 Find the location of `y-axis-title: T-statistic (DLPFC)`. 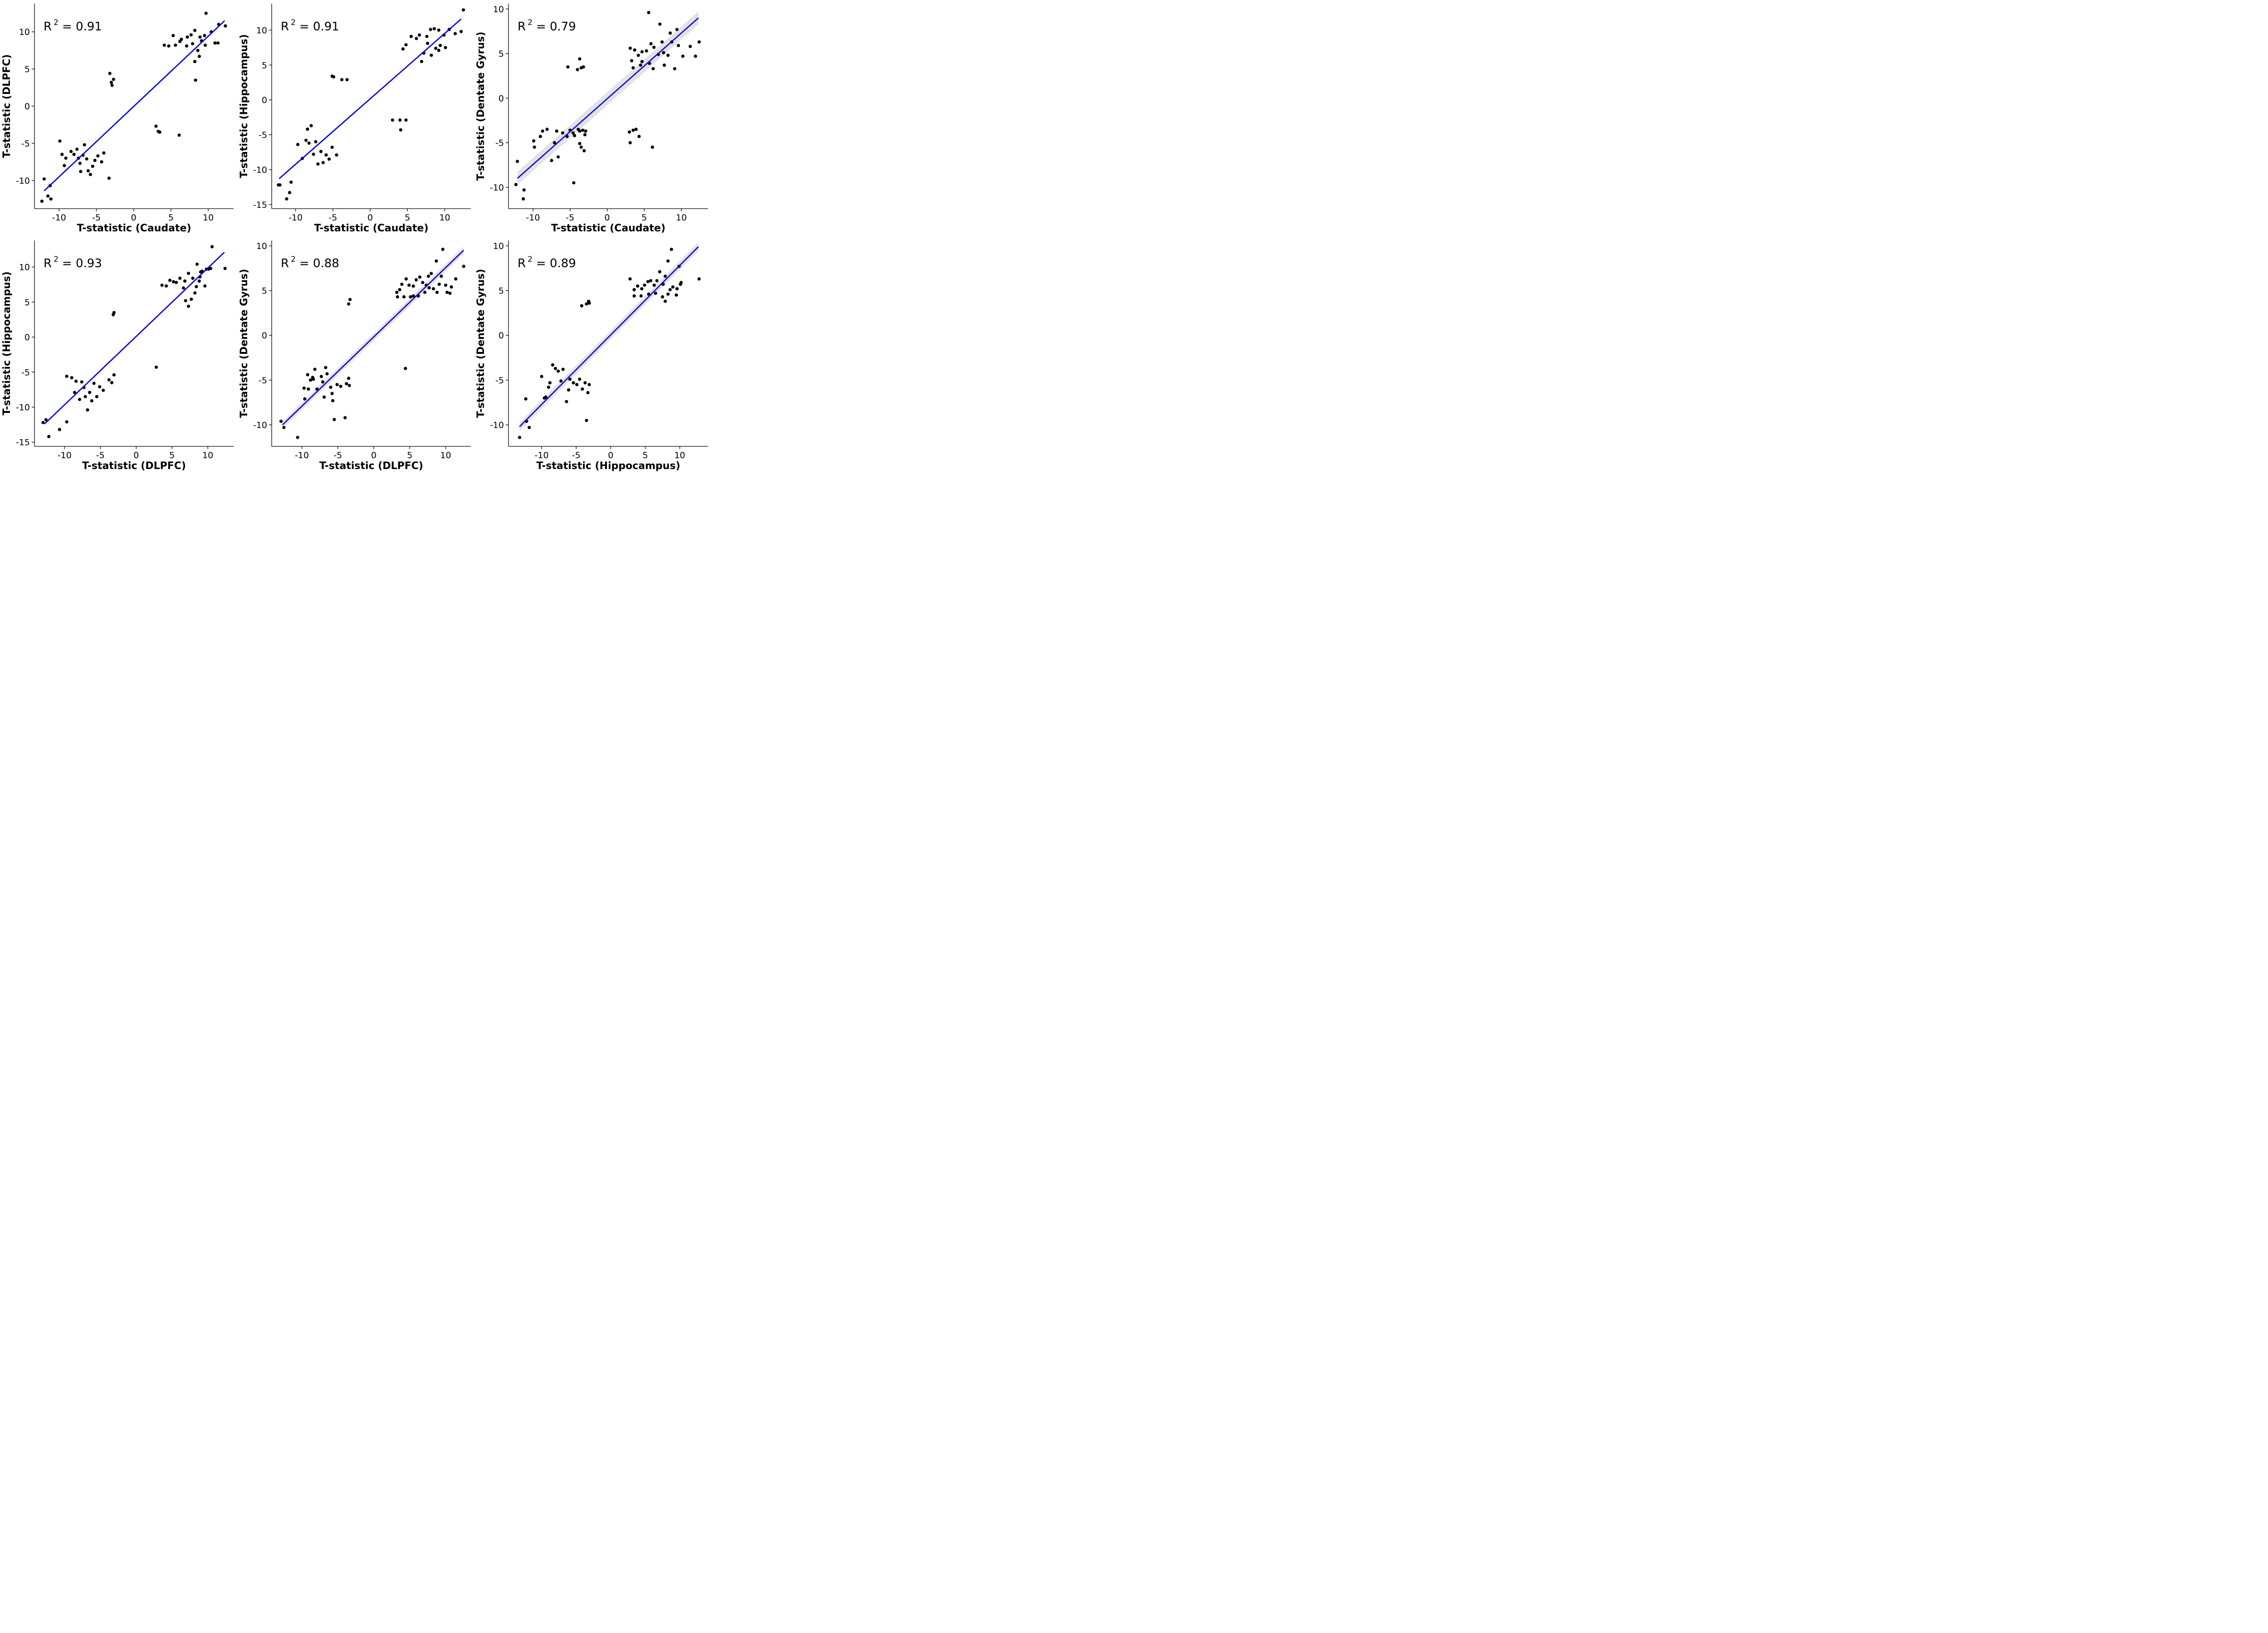

y-axis-title: T-statistic (DLPFC) is located at coordinates (7, 106).